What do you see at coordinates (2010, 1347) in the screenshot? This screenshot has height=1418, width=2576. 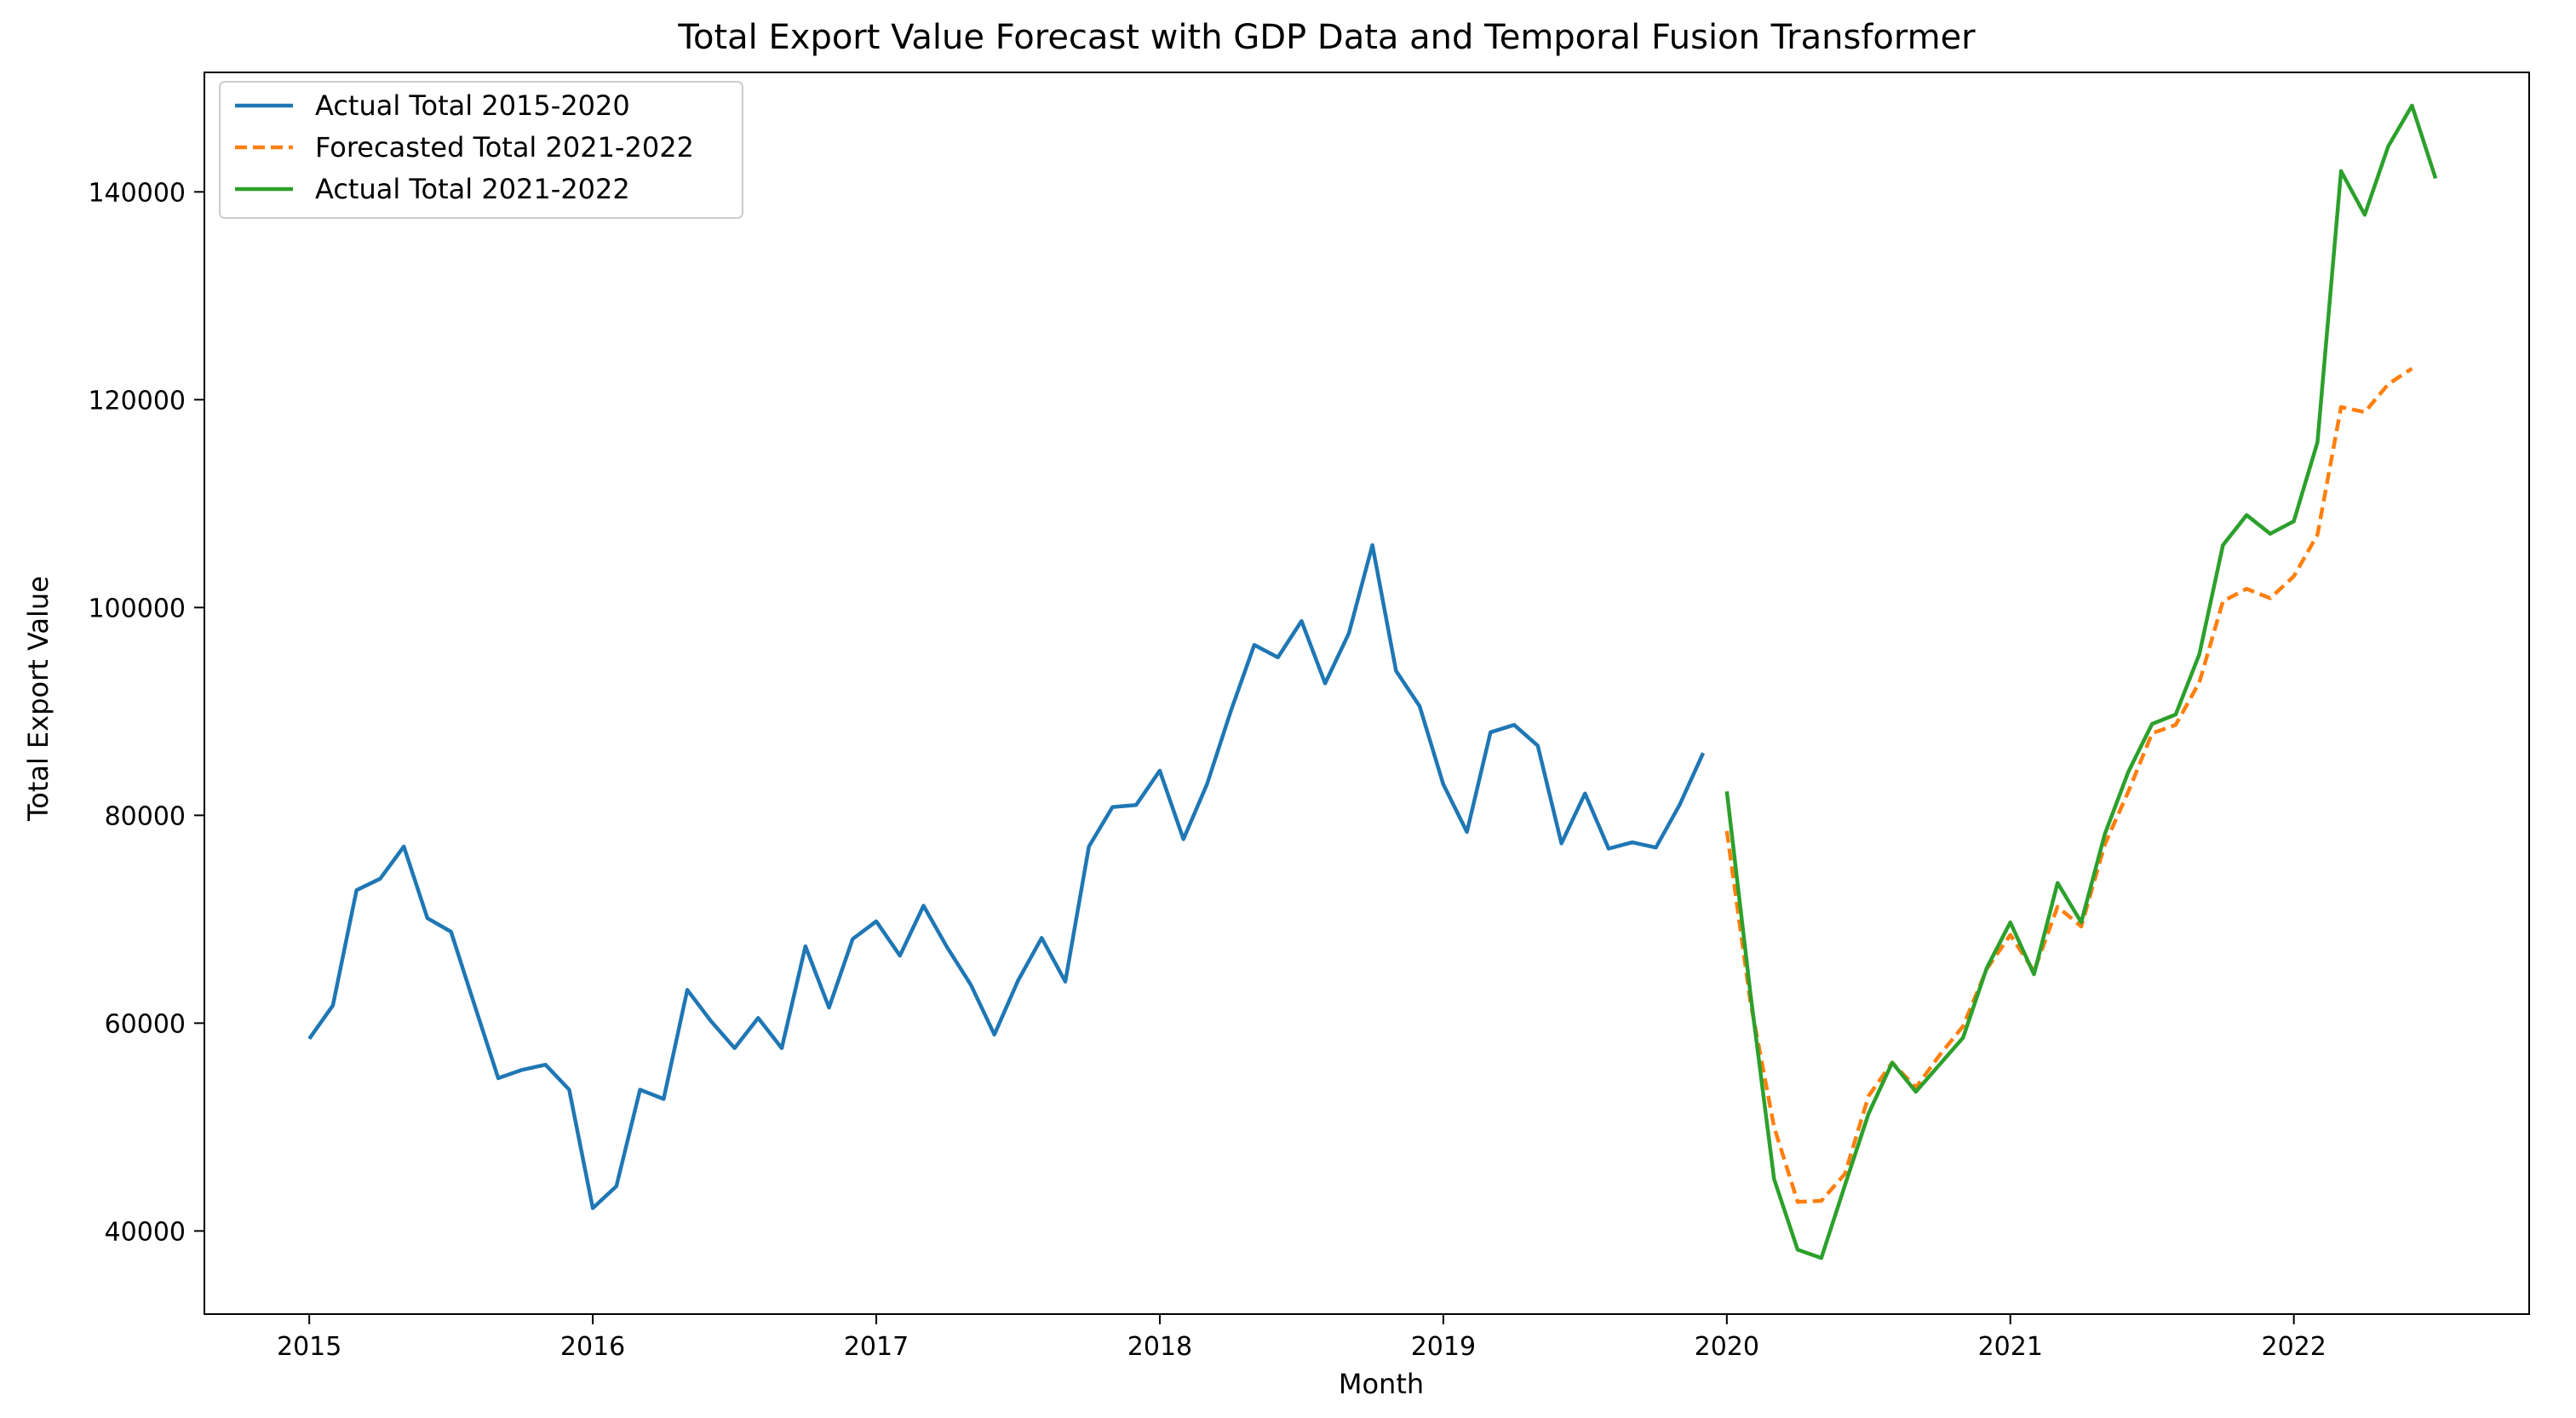 I see `x-tick-label: 2021` at bounding box center [2010, 1347].